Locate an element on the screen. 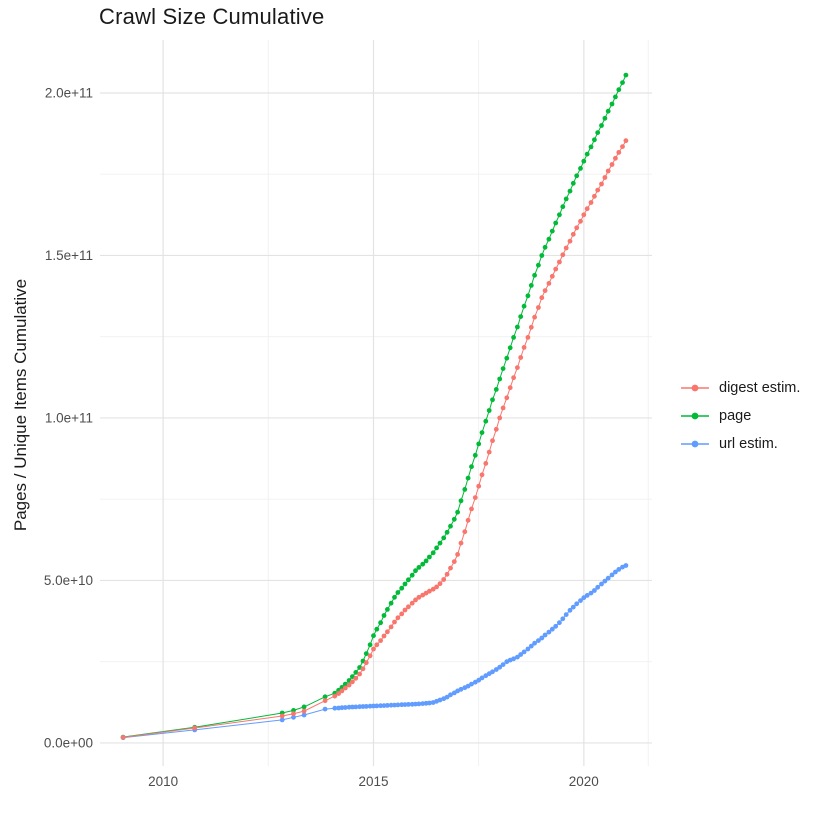  y-tick-label-1.0e+11: 1.0e+11 is located at coordinates (69, 417).